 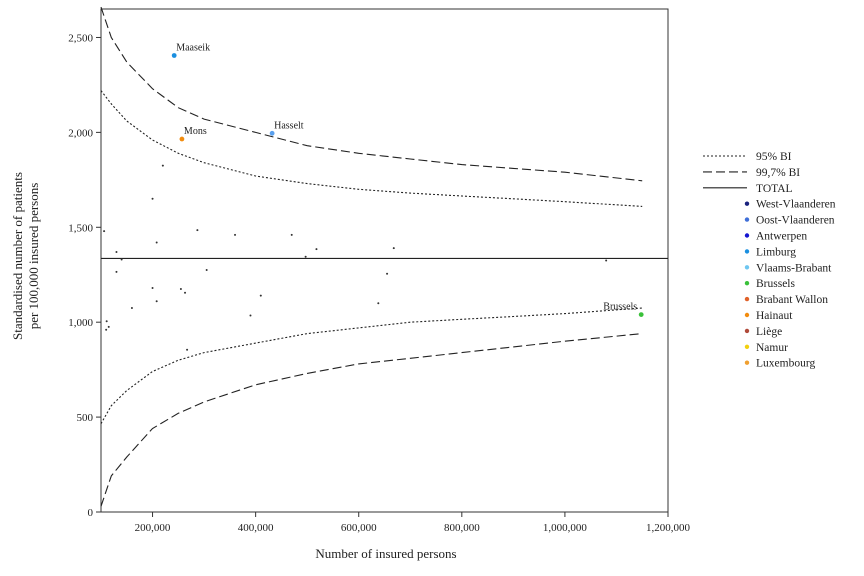 What do you see at coordinates (193, 48) in the screenshot?
I see `point-label-0: Maaseik` at bounding box center [193, 48].